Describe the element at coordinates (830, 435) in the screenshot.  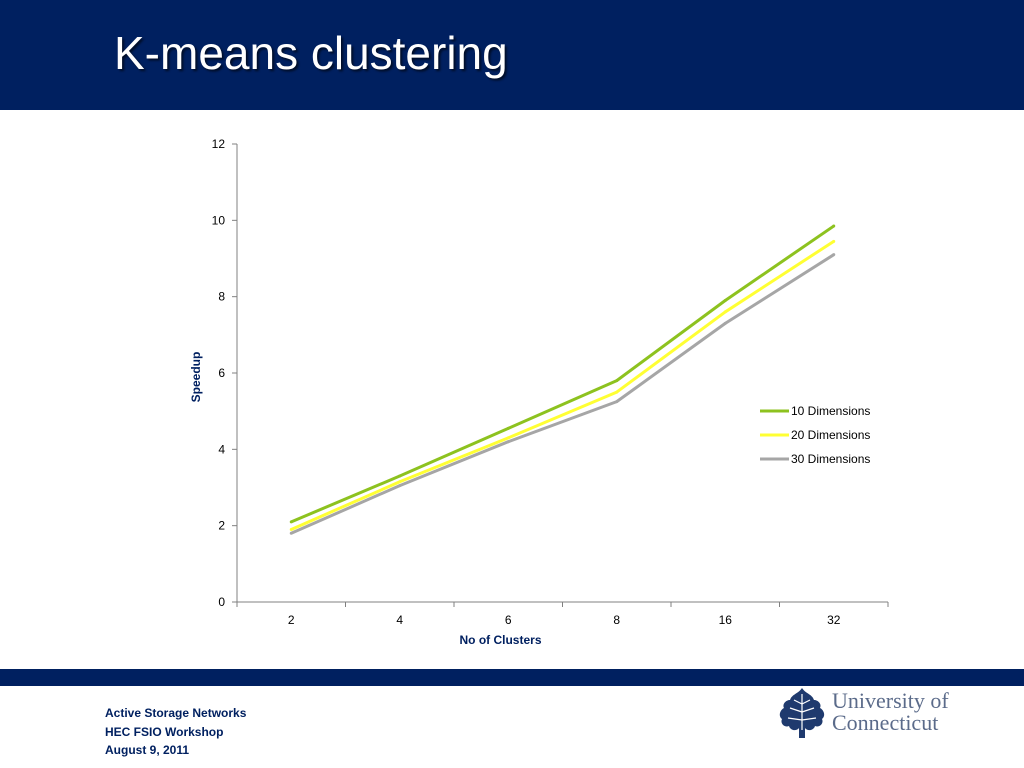
I see `legend-label: 20 Dimensions` at that location.